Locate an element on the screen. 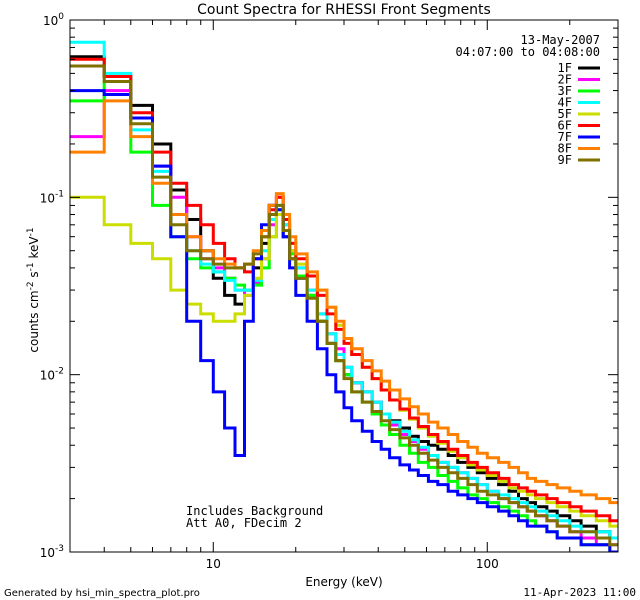  x-tick-label-1: 100 is located at coordinates (487, 564).